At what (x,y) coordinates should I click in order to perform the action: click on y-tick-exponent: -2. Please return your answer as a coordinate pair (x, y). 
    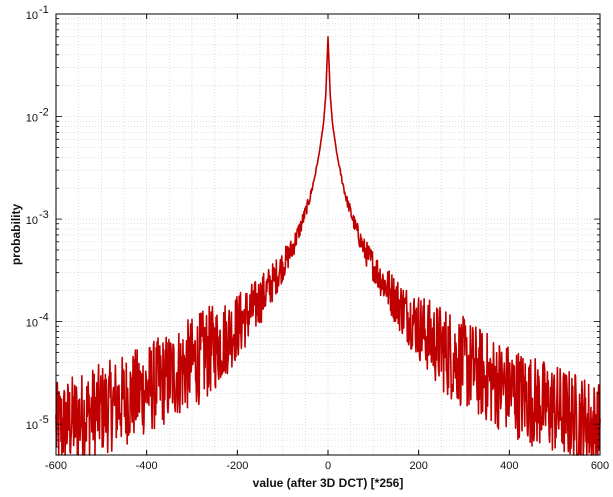
    Looking at the image, I should click on (44, 113).